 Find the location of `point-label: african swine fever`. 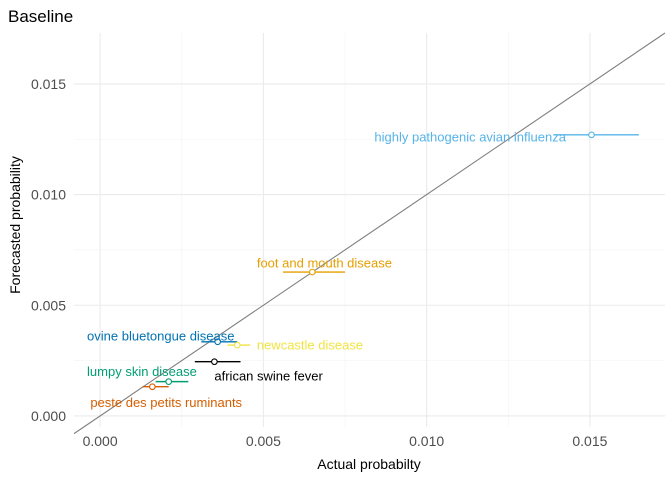

point-label: african swine fever is located at coordinates (268, 376).